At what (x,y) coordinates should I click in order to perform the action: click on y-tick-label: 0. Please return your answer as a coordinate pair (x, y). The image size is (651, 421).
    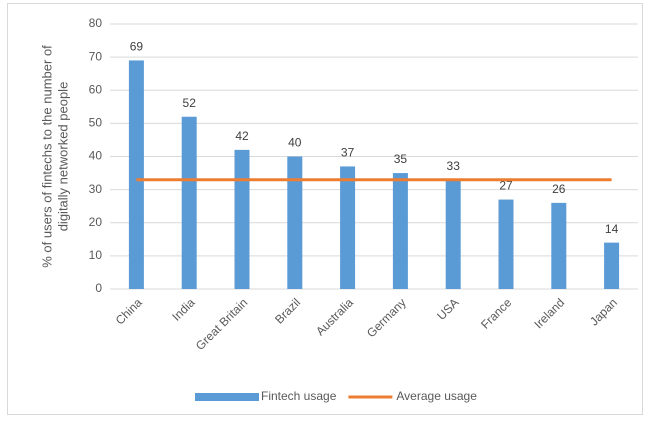
    Looking at the image, I should click on (98, 288).